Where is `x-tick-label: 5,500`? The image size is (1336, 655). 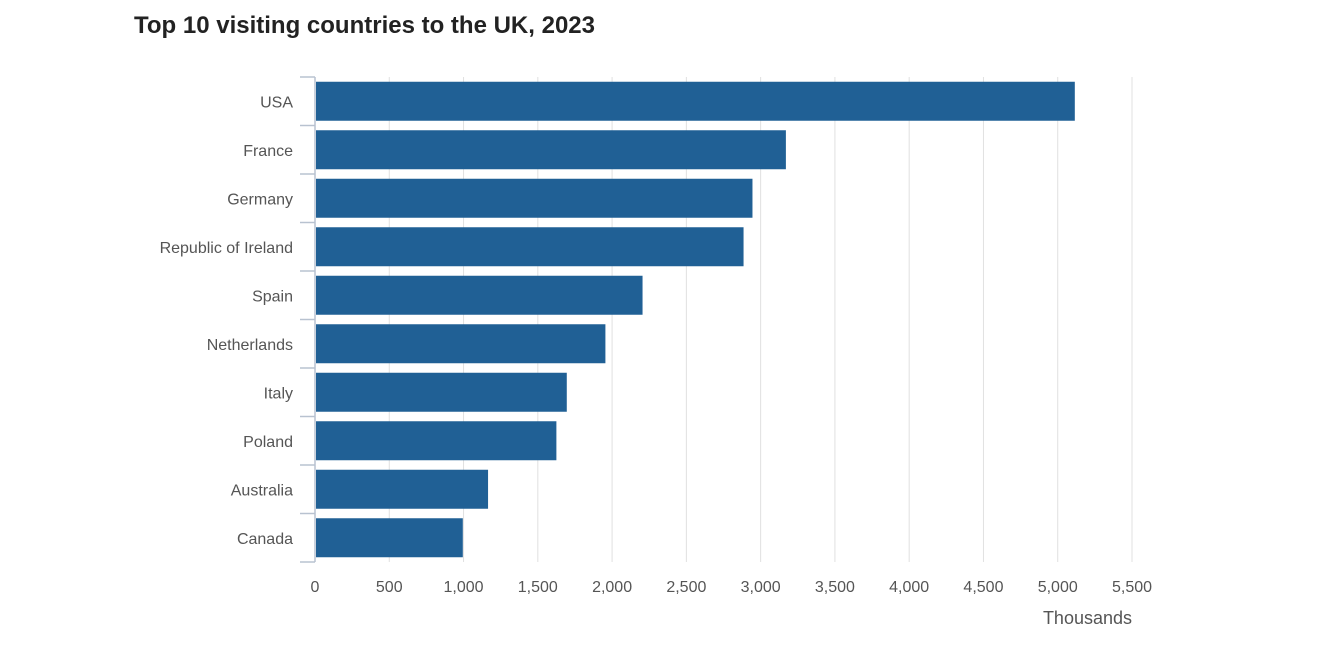
x-tick-label: 5,500 is located at coordinates (1132, 587).